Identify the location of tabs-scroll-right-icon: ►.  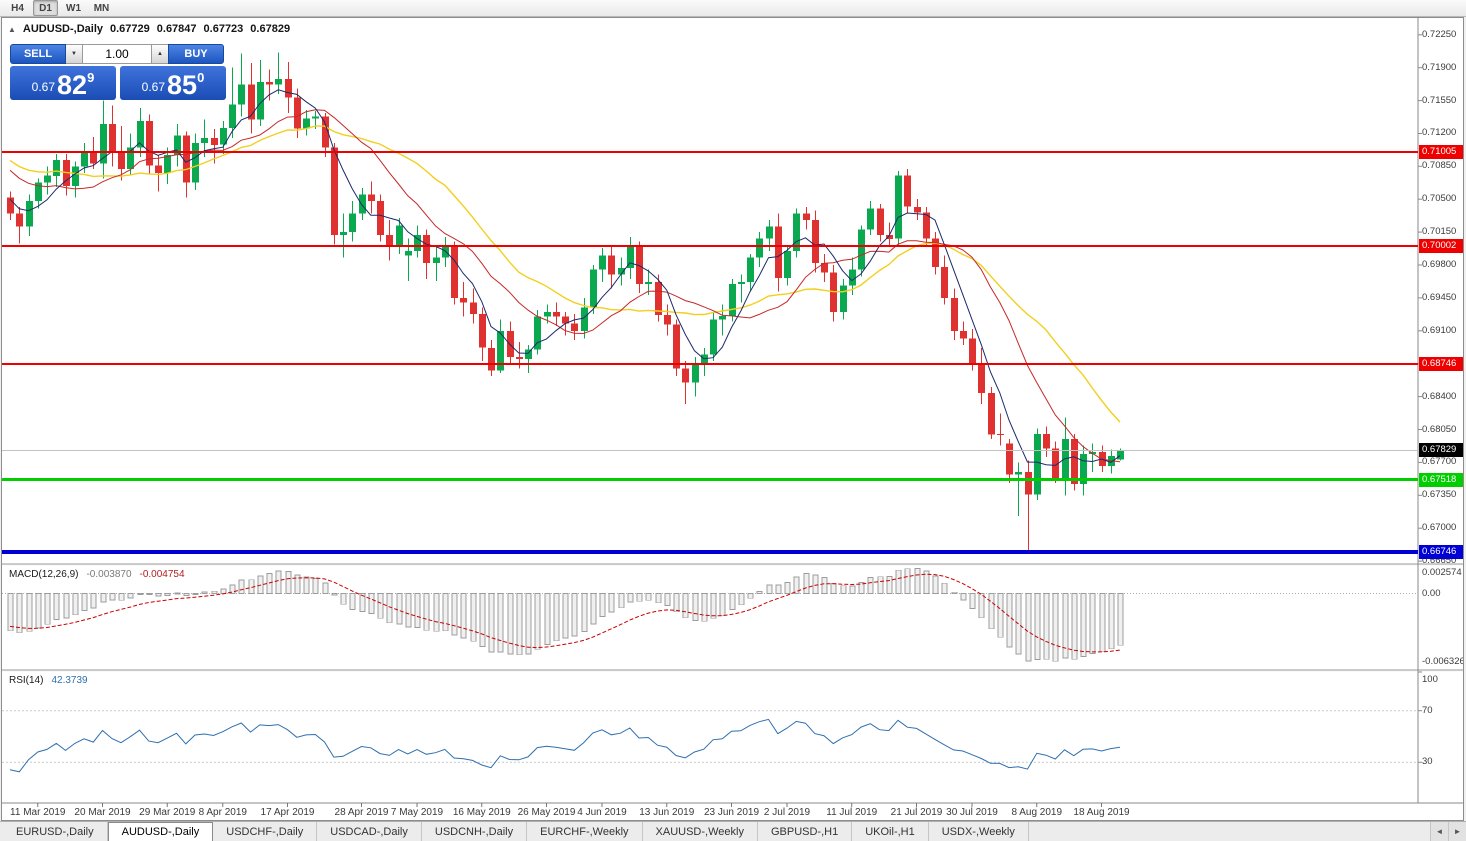
(1457, 831).